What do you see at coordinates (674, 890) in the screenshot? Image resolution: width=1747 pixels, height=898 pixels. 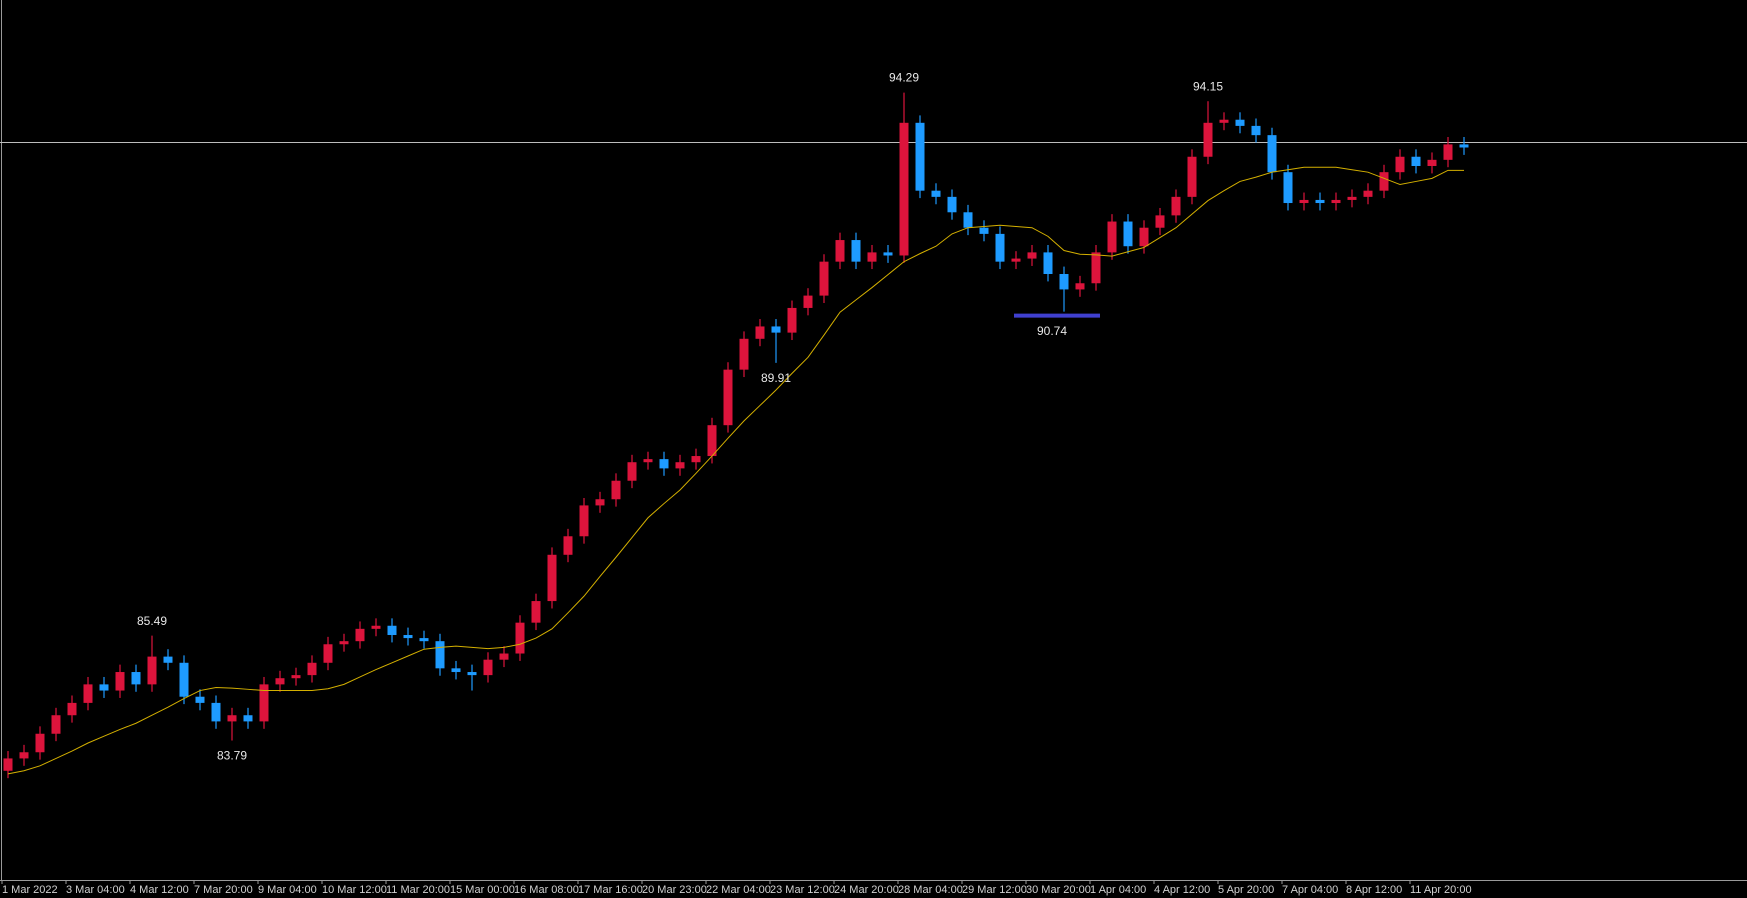 I see `x-tick-label: 20 Mar 23:00` at bounding box center [674, 890].